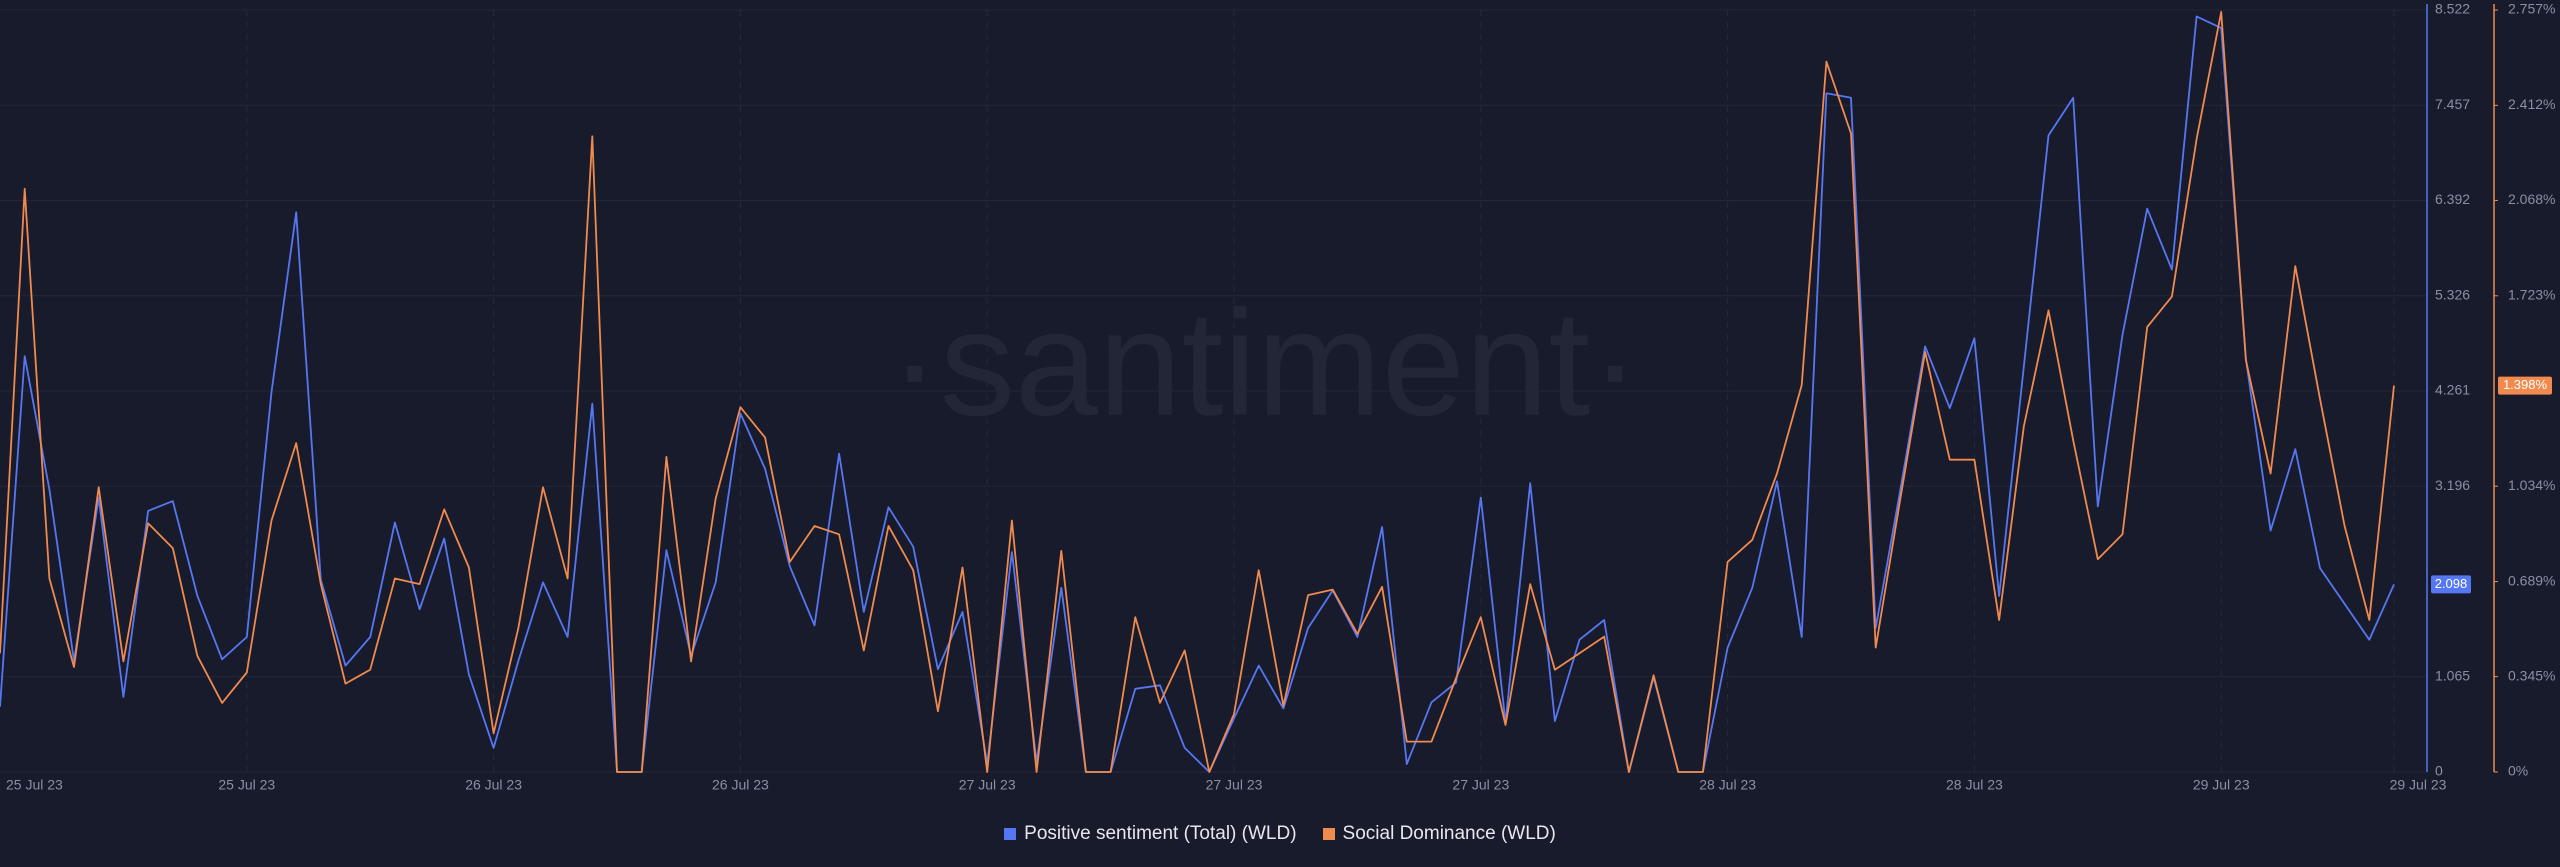 This screenshot has height=867, width=2560. I want to click on value-badge-label: 1.398%, so click(2525, 384).